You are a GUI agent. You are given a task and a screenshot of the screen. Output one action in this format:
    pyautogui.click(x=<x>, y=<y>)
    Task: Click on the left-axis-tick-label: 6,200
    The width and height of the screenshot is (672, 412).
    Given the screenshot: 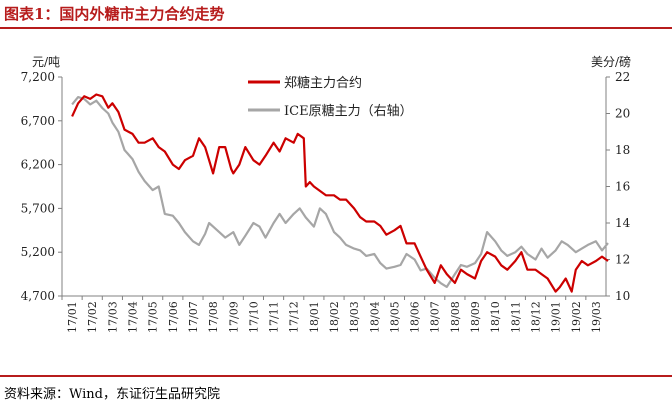 What is the action you would take?
    pyautogui.click(x=38, y=165)
    